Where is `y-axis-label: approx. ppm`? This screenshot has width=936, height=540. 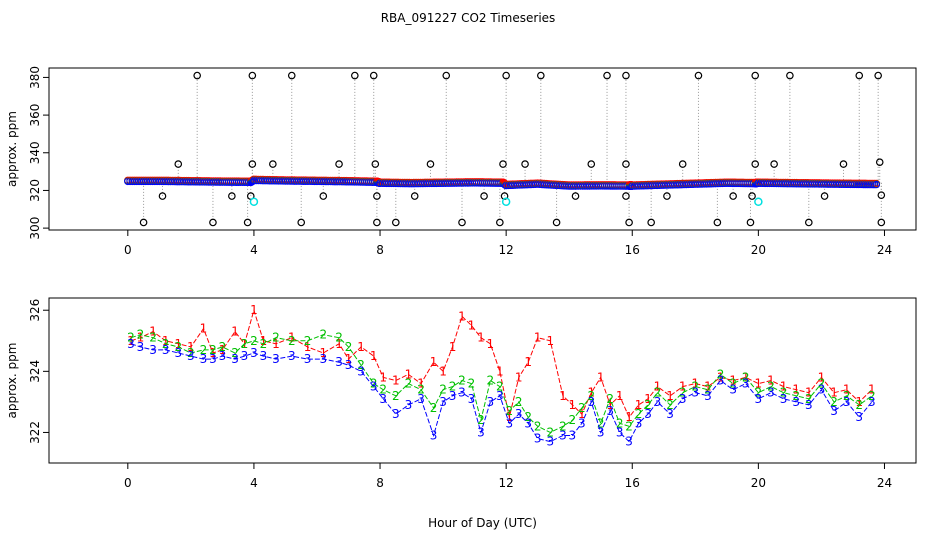
y-axis-label: approx. ppm is located at coordinates (12, 149).